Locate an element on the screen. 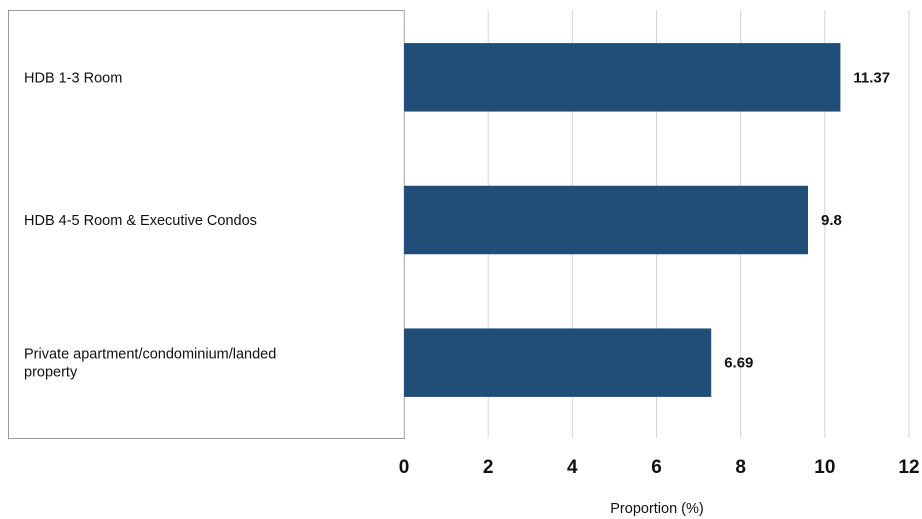  data-label: 9.8 is located at coordinates (831, 220).